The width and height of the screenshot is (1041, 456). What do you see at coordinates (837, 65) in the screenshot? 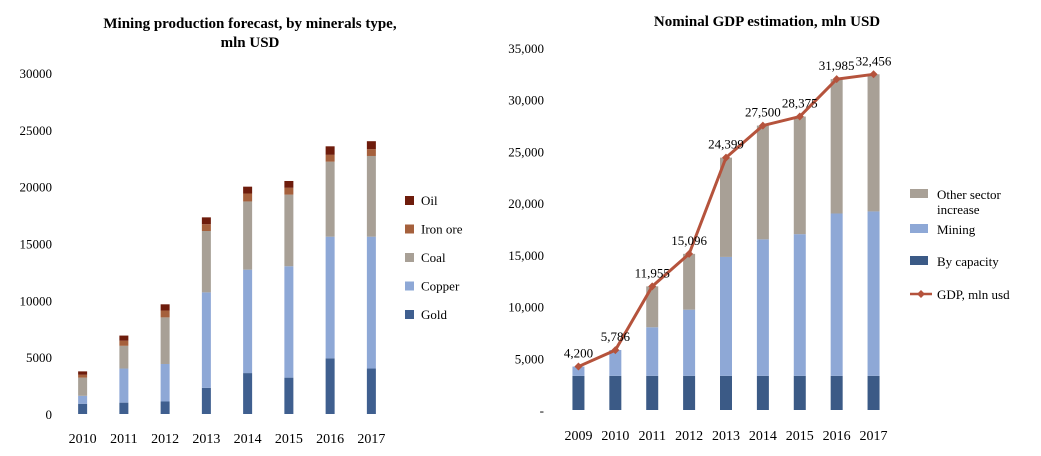
I see `gdp-data-label-2016: 31,985` at bounding box center [837, 65].